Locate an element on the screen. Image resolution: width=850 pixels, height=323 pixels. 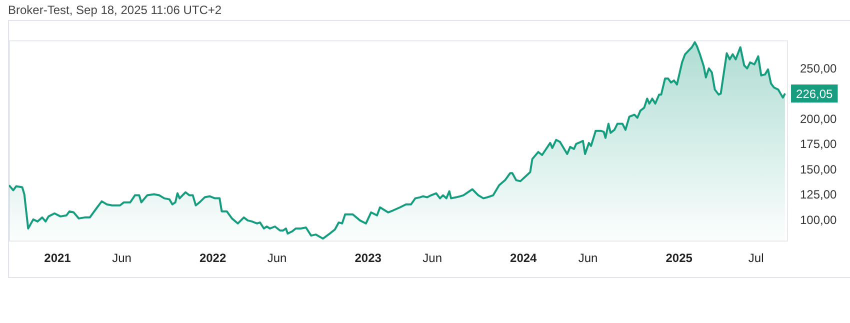
x-tick-label: 2025 is located at coordinates (679, 258).